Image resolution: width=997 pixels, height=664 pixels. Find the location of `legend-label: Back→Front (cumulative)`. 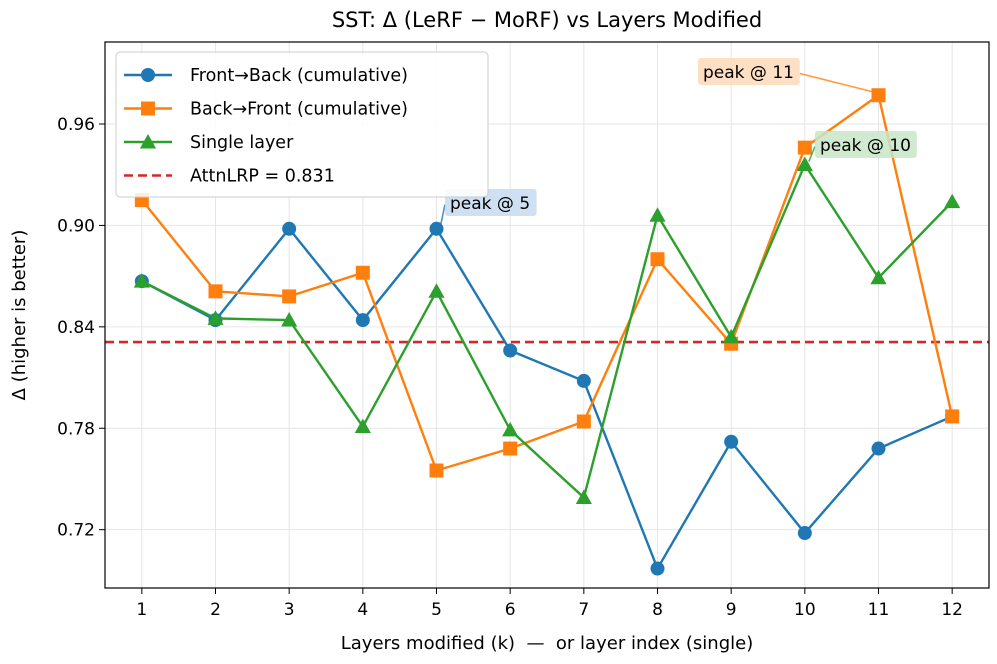

legend-label: Back→Front (cumulative) is located at coordinates (299, 110).